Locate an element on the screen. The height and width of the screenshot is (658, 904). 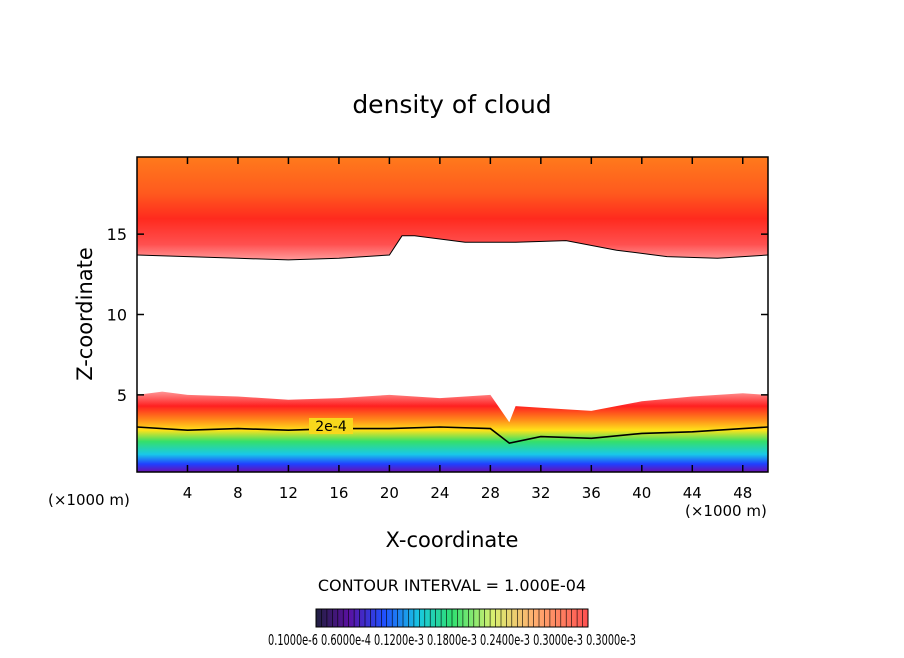
contour-interval-text: CONTOUR INTERVAL = 1.000E-04 is located at coordinates (452, 585).